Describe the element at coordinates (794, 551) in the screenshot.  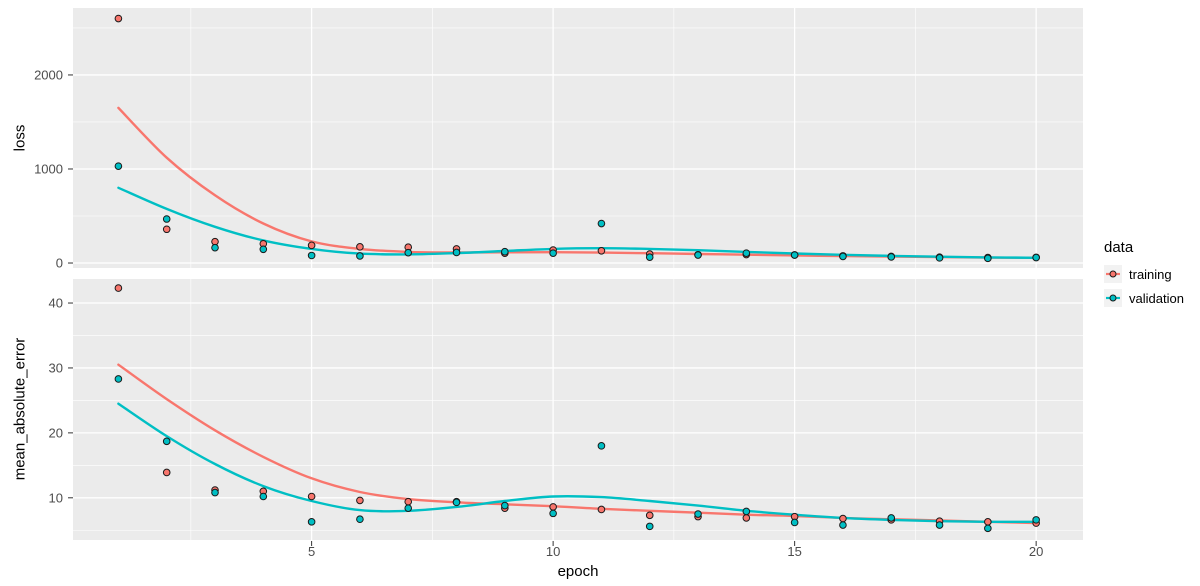
I see `x-tick-label: 15` at that location.